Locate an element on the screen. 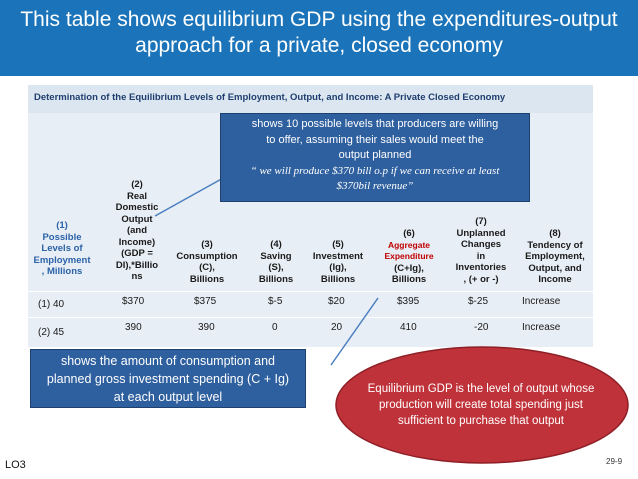 Image resolution: width=638 pixels, height=479 pixels. table-cell: $395 is located at coordinates (408, 301).